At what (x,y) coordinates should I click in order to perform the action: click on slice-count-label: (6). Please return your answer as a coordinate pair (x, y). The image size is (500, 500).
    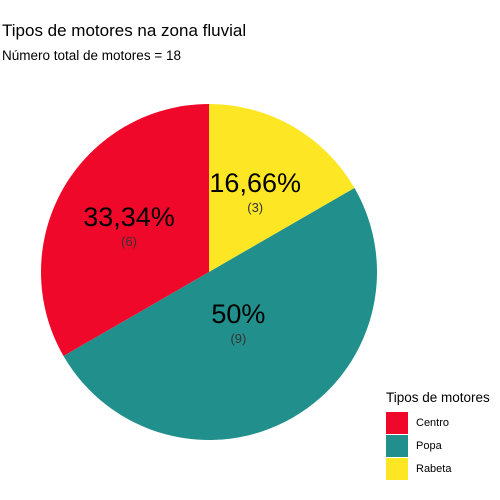
    Looking at the image, I should click on (129, 241).